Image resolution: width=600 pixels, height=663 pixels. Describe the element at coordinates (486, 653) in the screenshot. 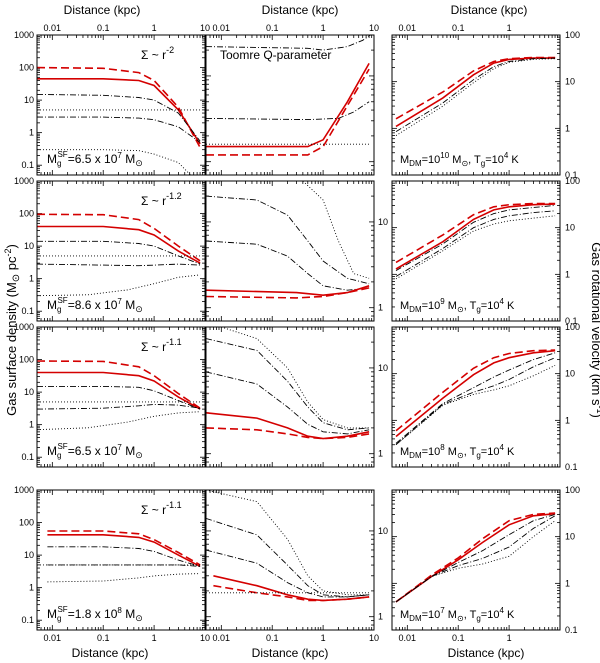

I see `bottom-axis-label-right: Distance (kpc)` at that location.